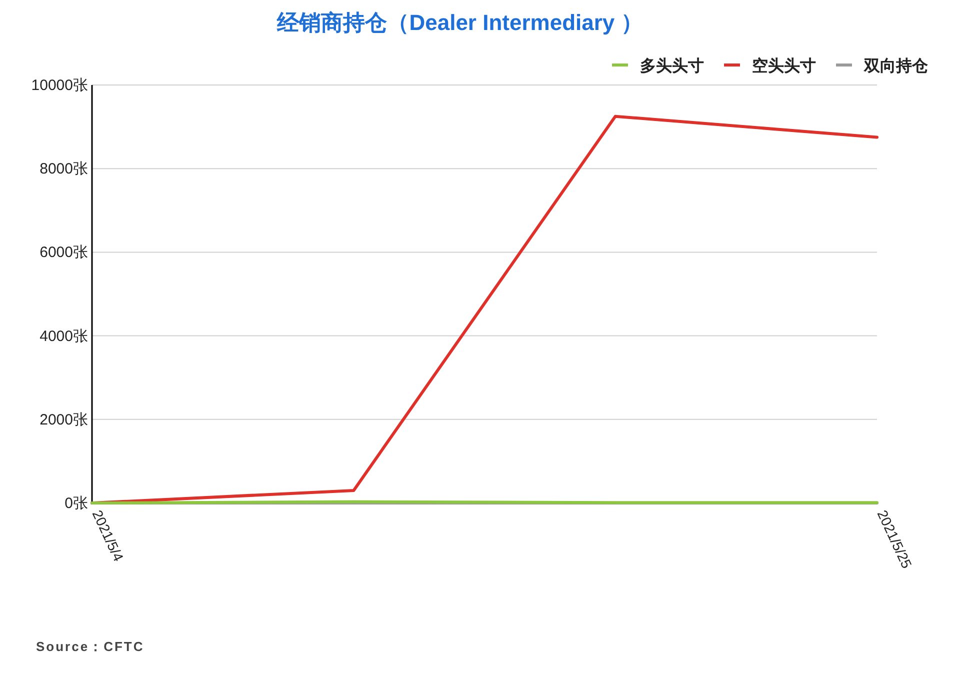 This screenshot has height=680, width=960. What do you see at coordinates (64, 419) in the screenshot?
I see `y-tick-label: 2000张` at bounding box center [64, 419].